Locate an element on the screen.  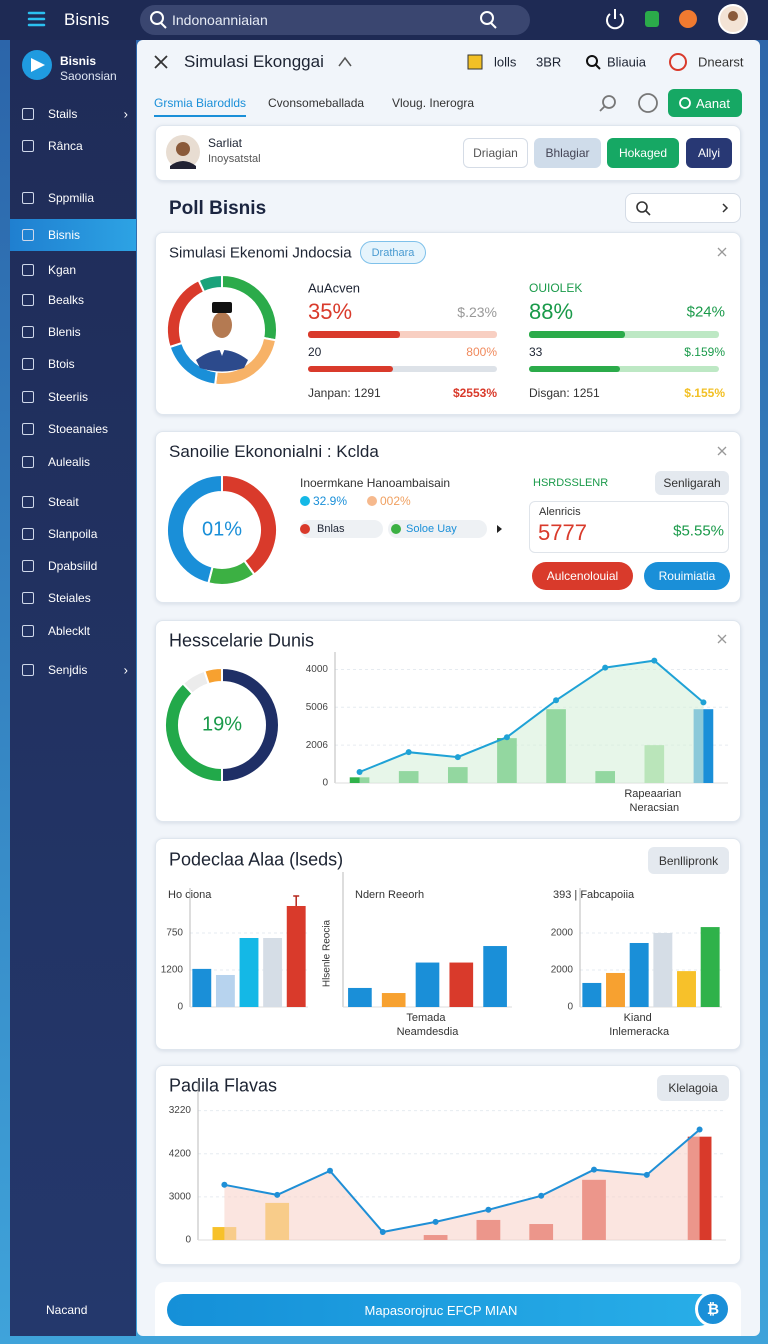
chip-label: Bnlas is located at coordinates (331, 529).